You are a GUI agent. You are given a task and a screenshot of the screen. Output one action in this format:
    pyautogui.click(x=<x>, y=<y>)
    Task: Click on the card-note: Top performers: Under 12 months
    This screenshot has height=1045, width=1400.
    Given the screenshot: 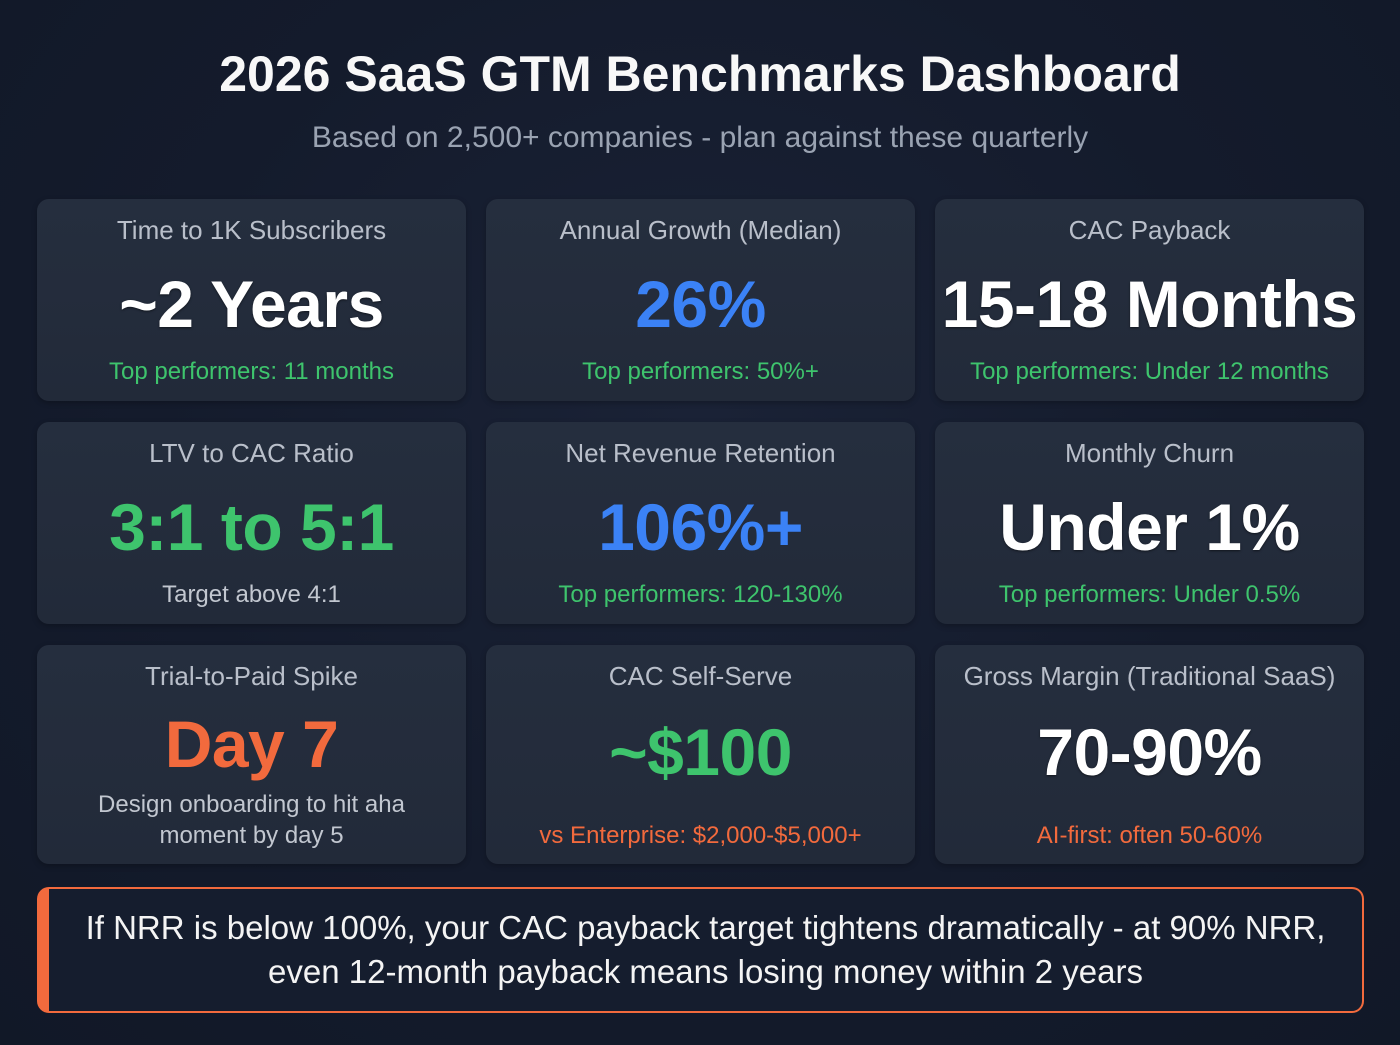 What is the action you would take?
    pyautogui.click(x=1149, y=371)
    